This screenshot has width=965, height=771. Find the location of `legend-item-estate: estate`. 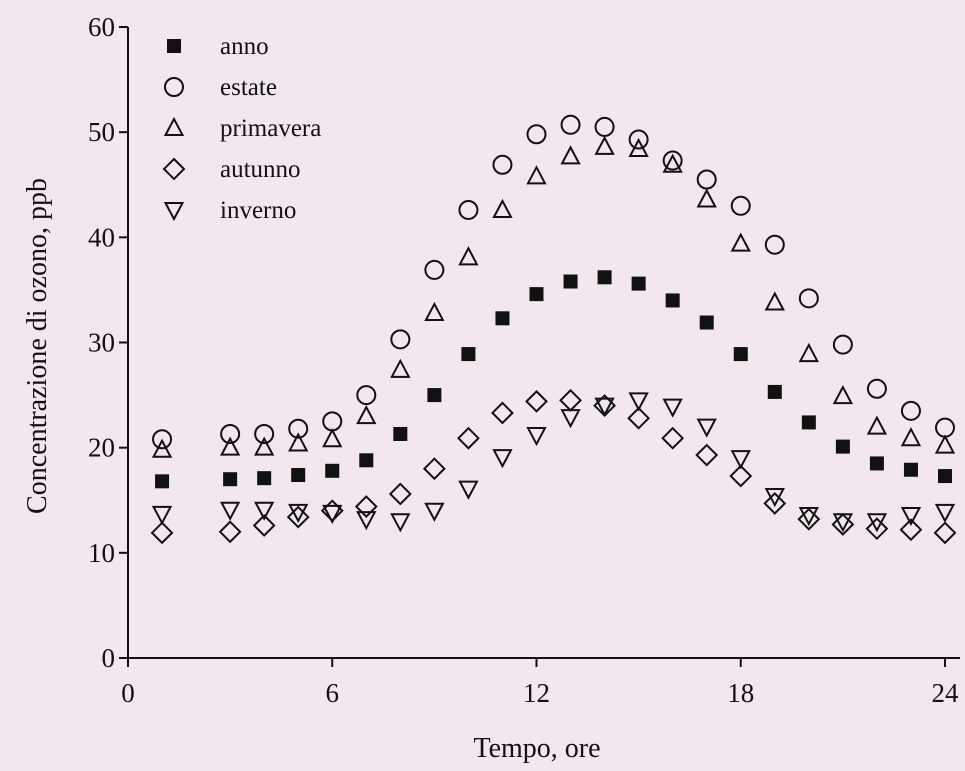

legend-item-estate: estate is located at coordinates (220, 87).